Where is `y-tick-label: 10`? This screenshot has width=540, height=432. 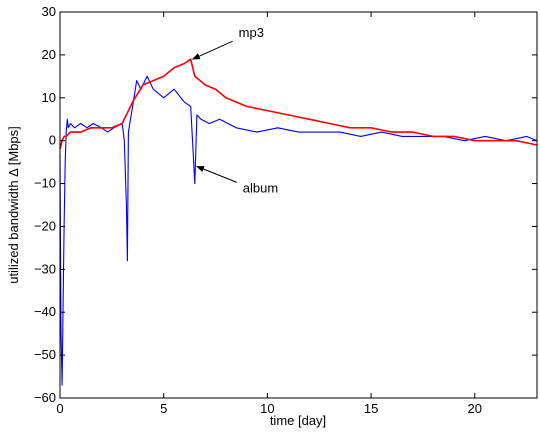 y-tick-label: 10 is located at coordinates (49, 97).